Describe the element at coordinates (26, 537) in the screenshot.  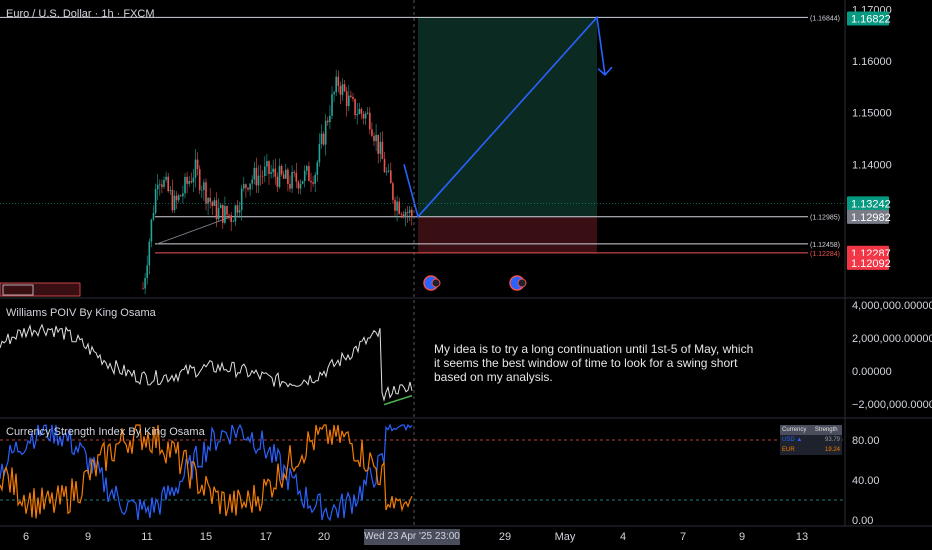
I see `x-tick-label: 6` at that location.